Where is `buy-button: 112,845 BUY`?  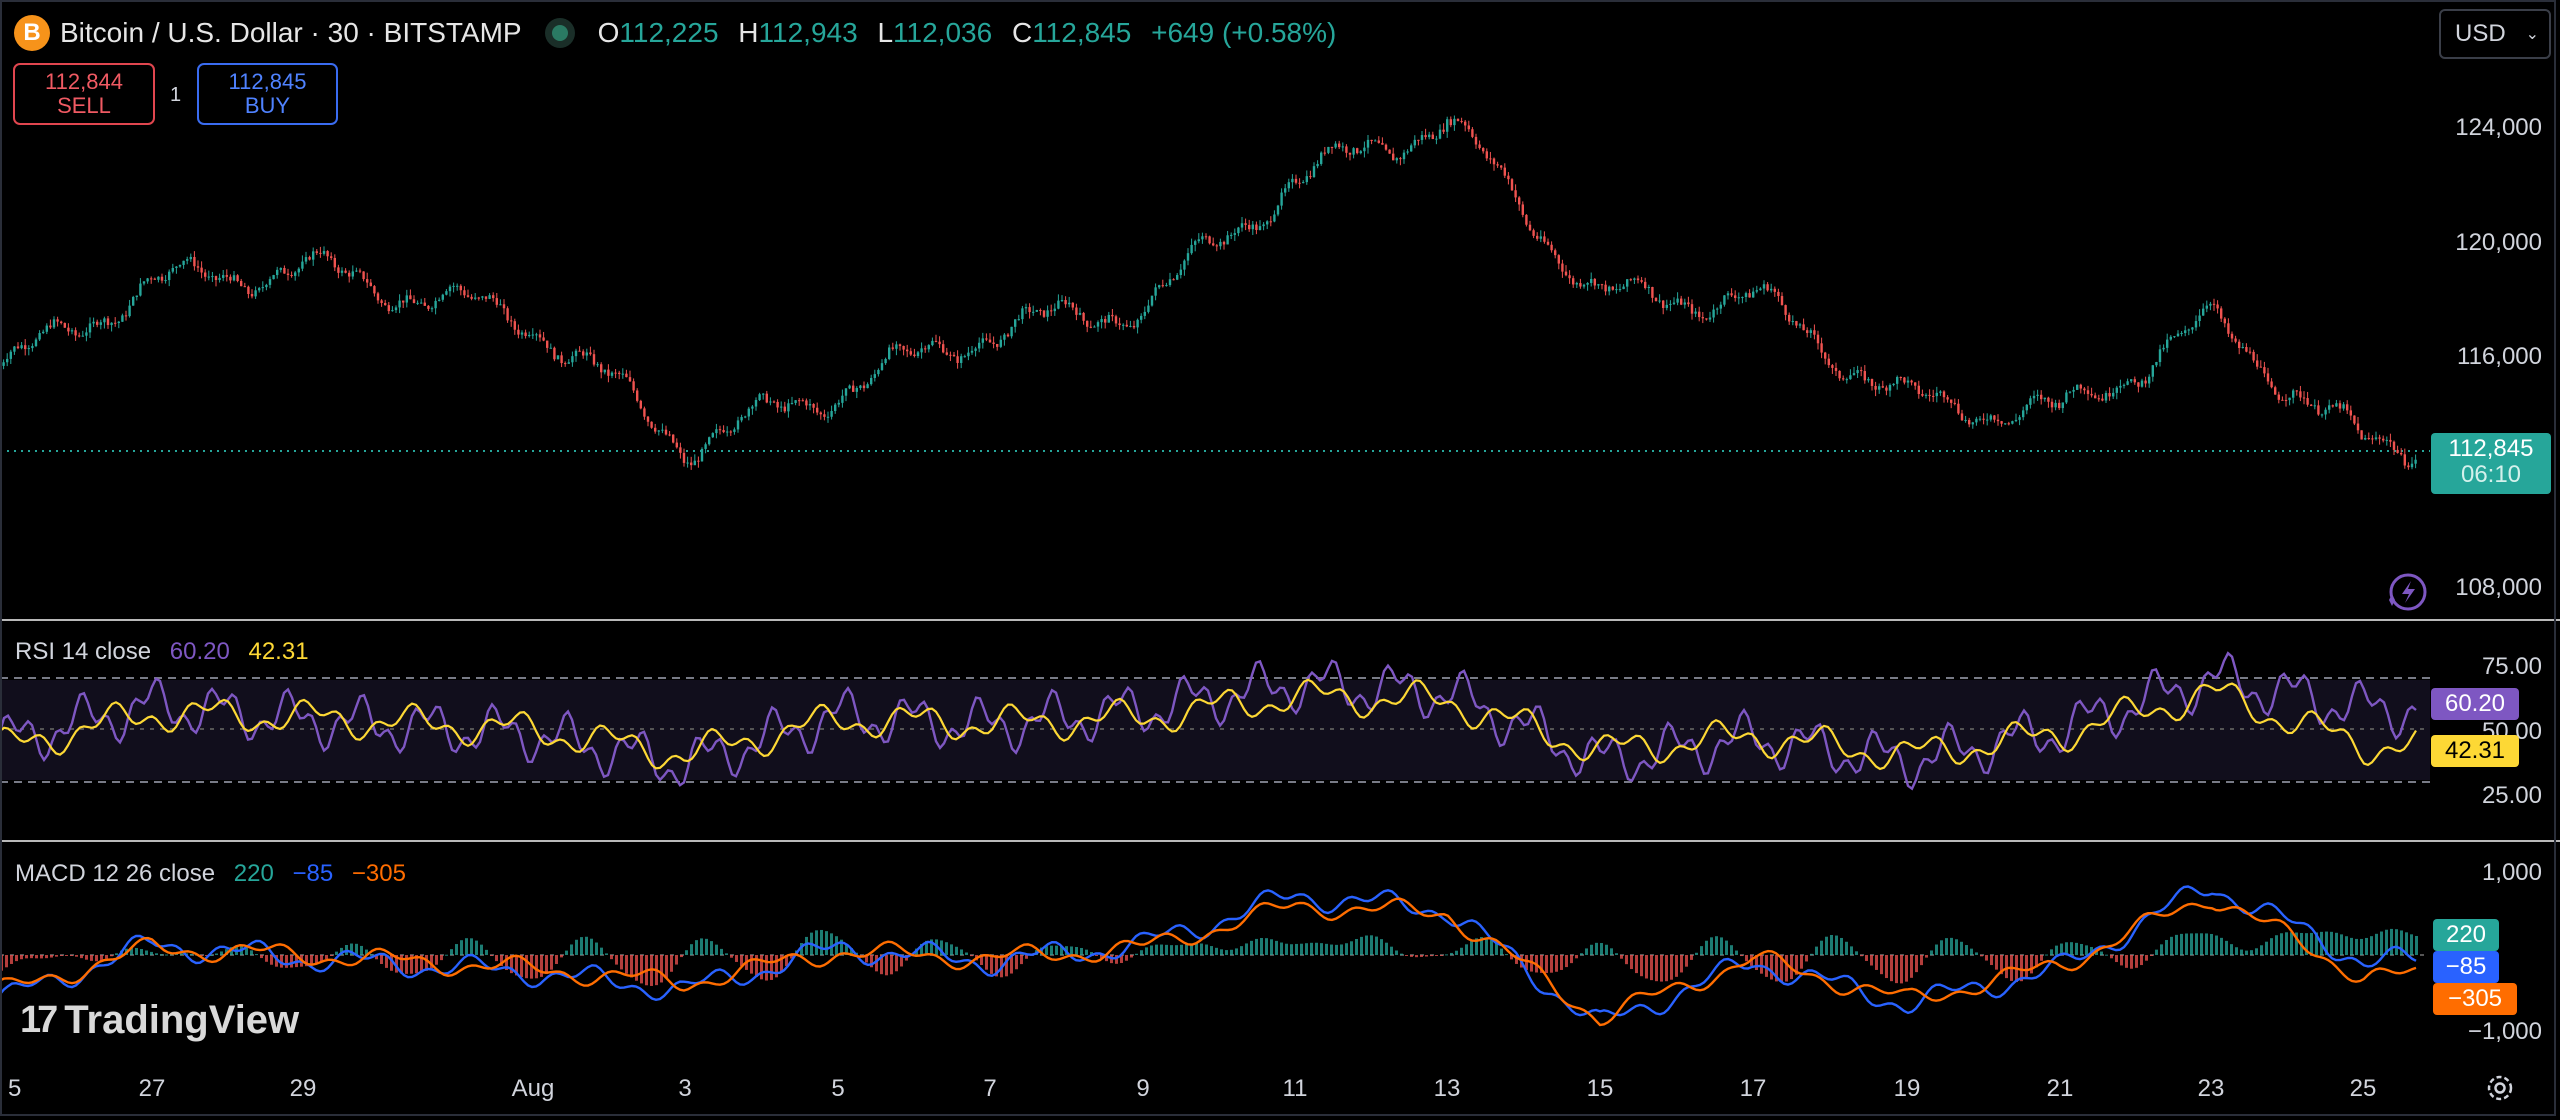 buy-button: 112,845 BUY is located at coordinates (267, 94).